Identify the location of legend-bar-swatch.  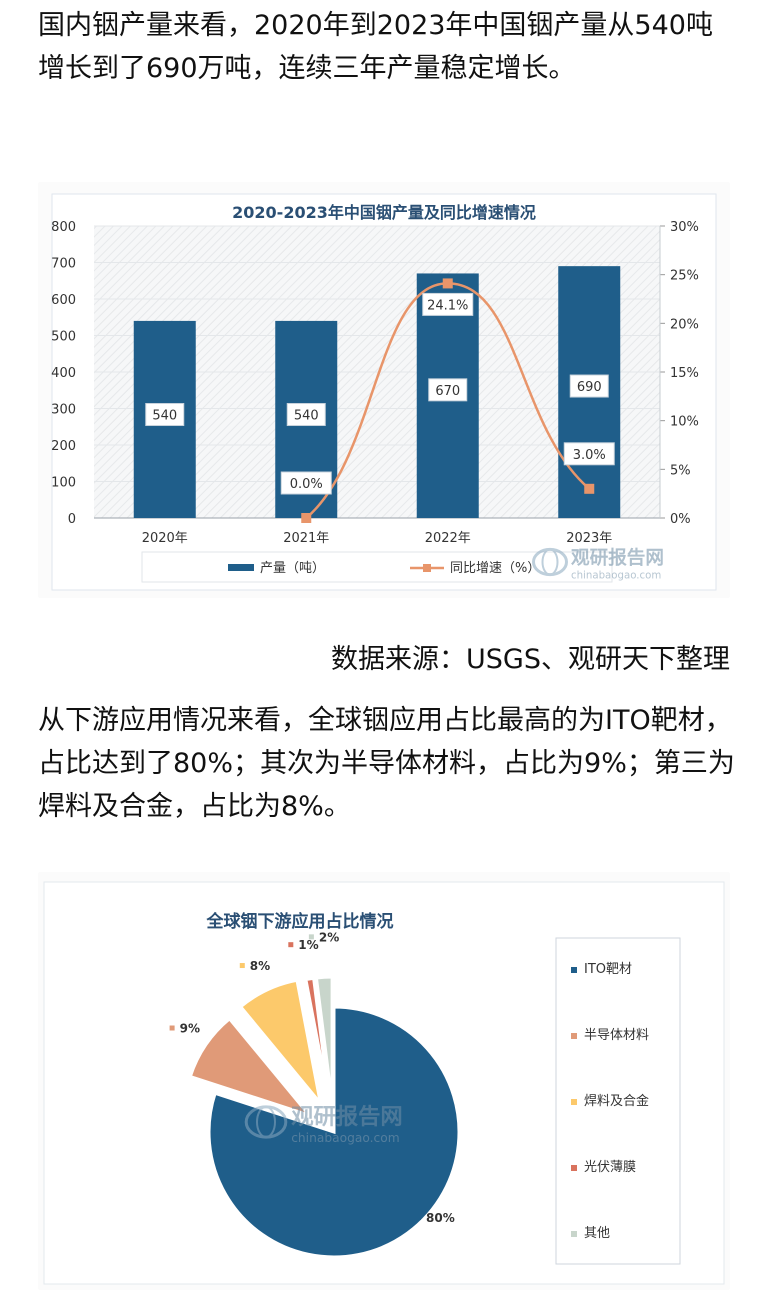
(241, 567).